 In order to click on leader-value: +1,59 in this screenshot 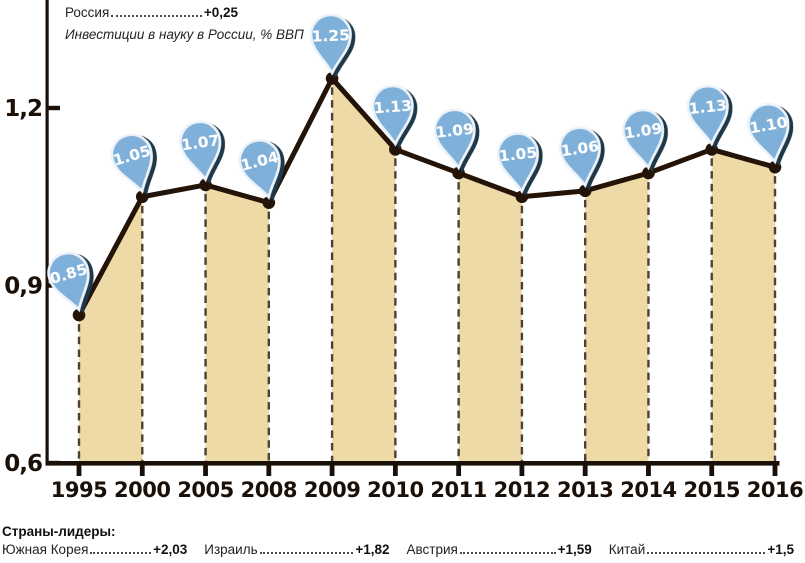, I will do `click(574, 549)`.